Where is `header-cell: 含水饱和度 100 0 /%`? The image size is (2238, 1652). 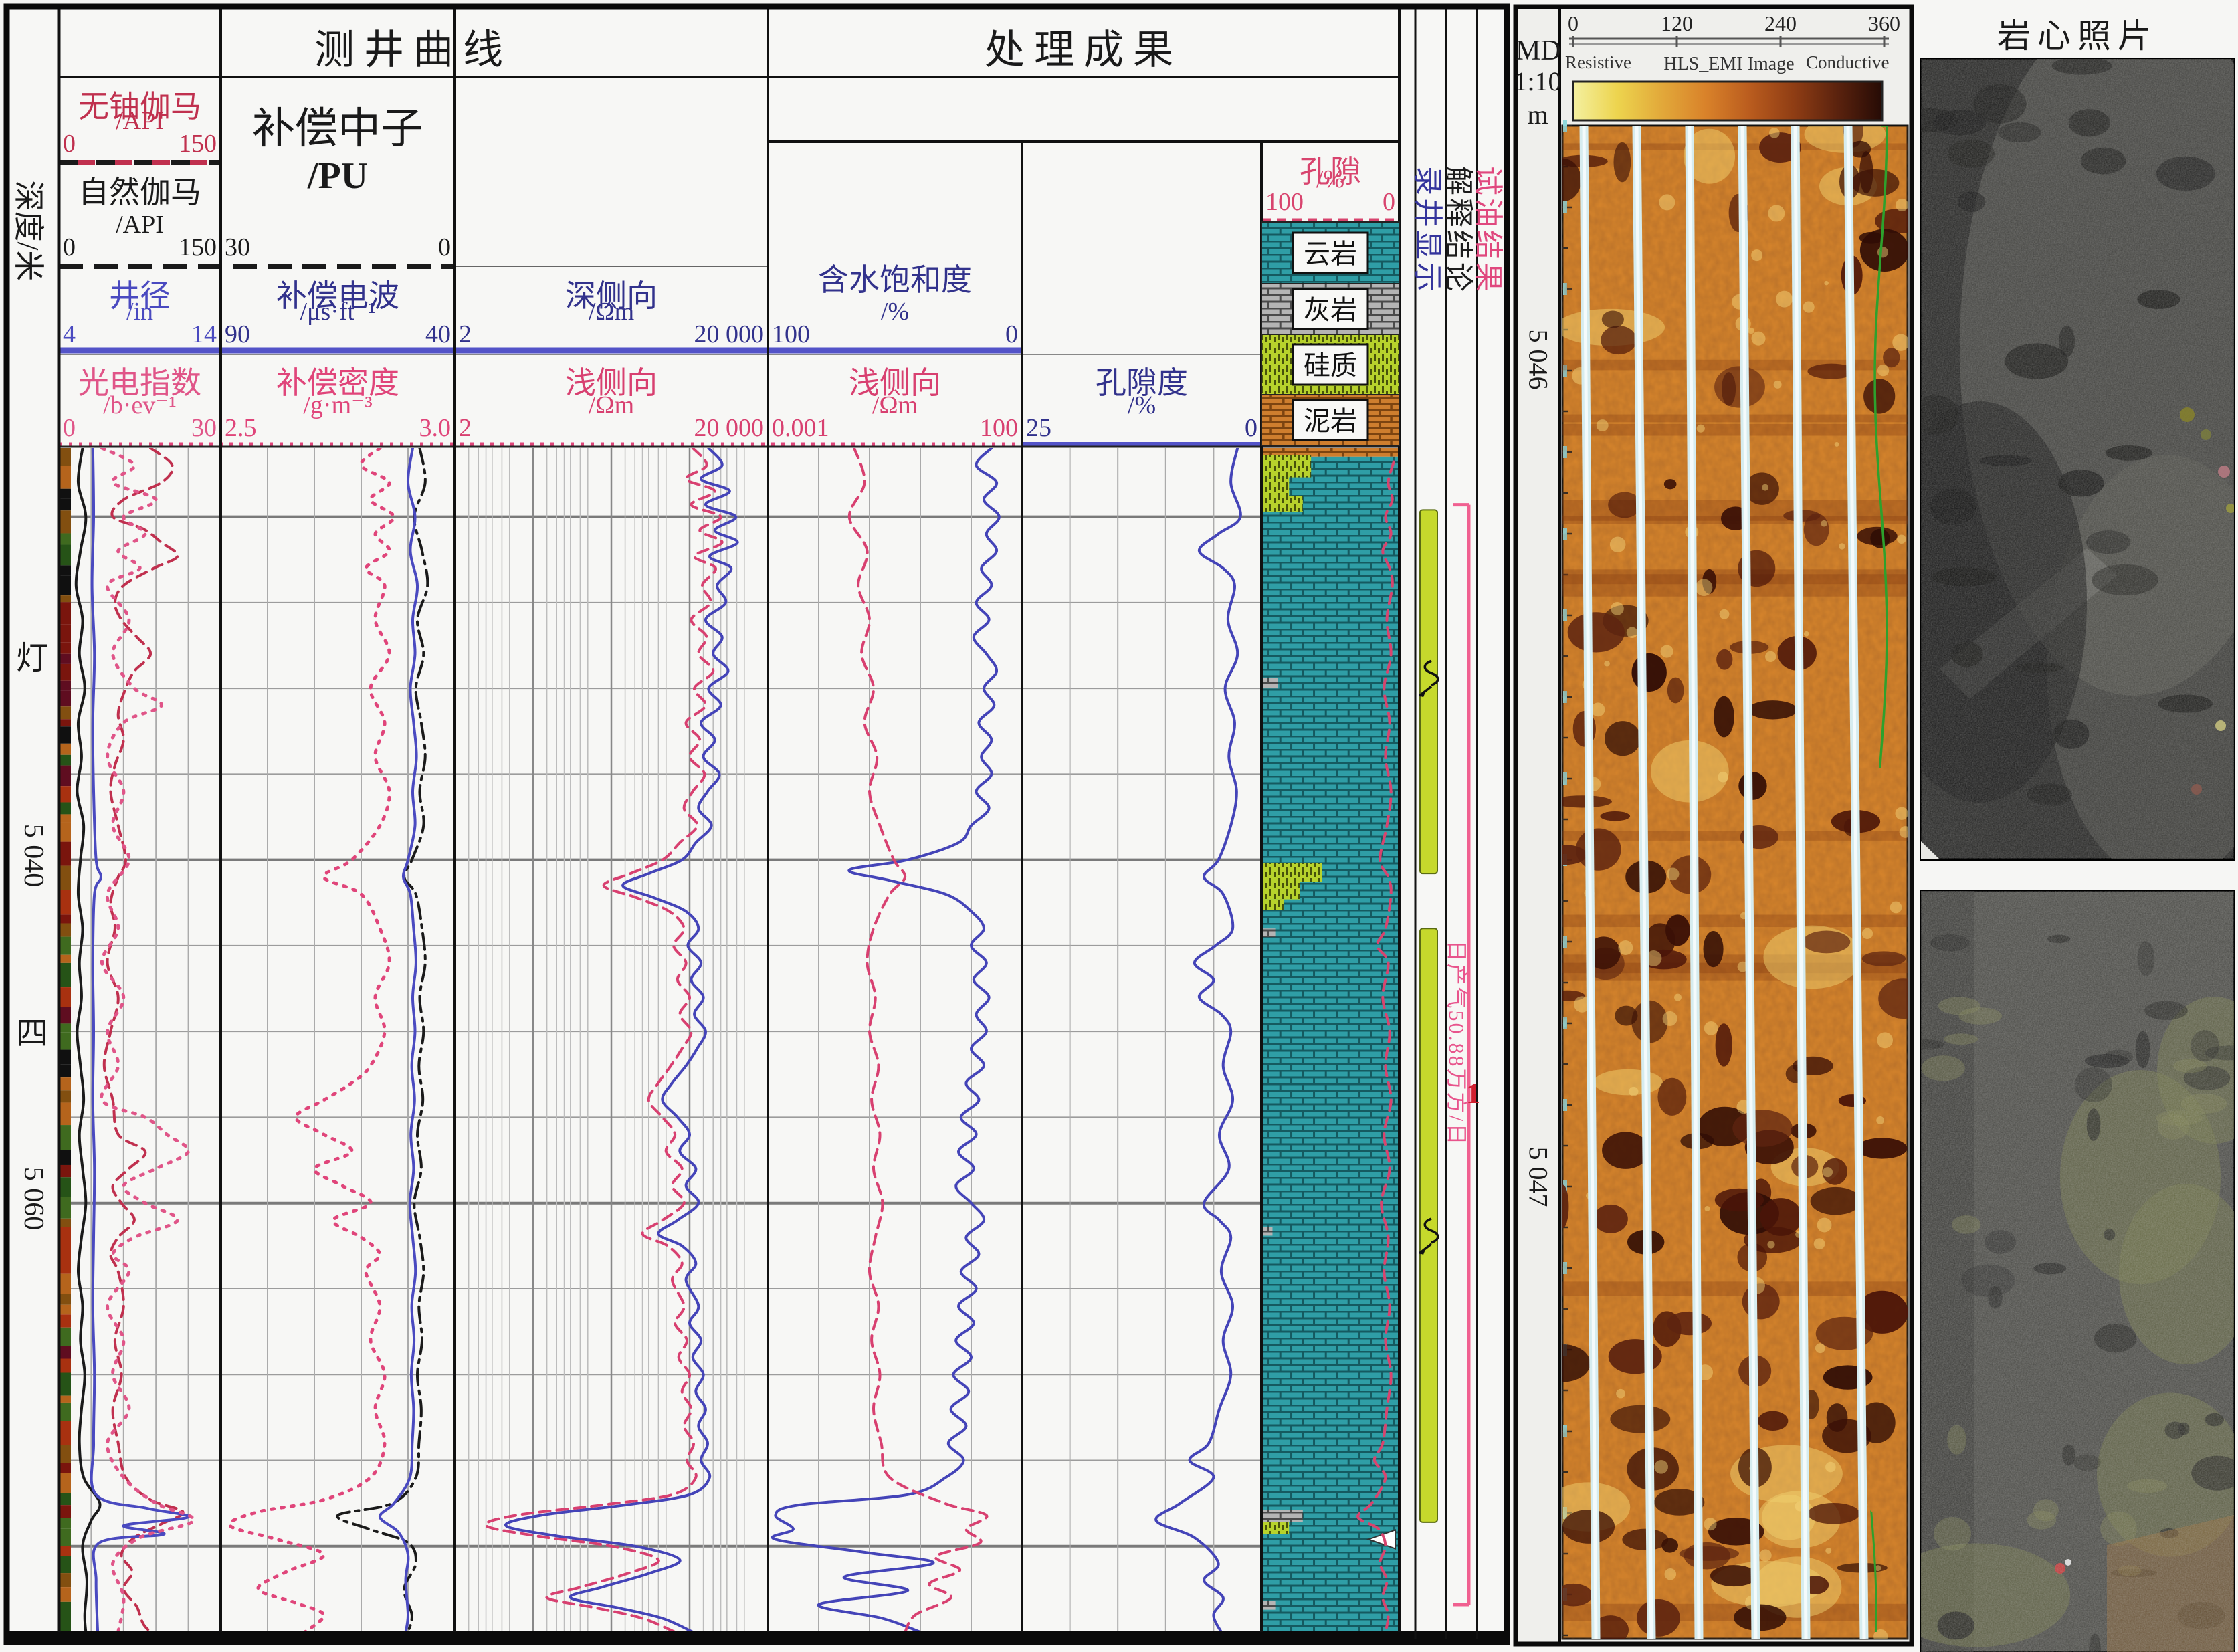 header-cell: 含水饱和度 100 0 /% is located at coordinates (895, 247).